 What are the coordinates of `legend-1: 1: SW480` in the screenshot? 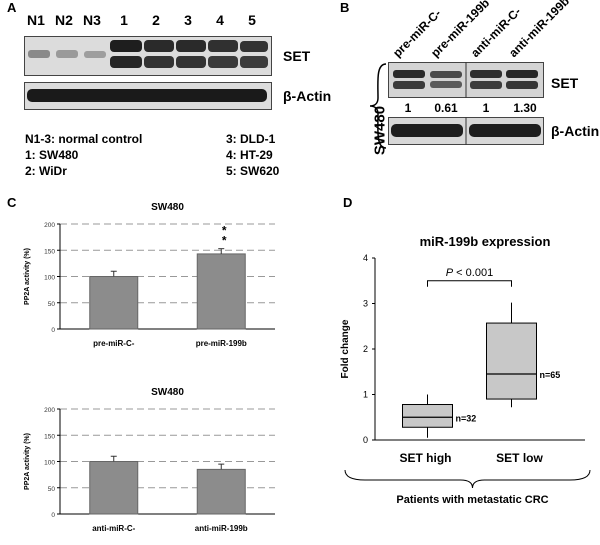 It's located at (52, 155).